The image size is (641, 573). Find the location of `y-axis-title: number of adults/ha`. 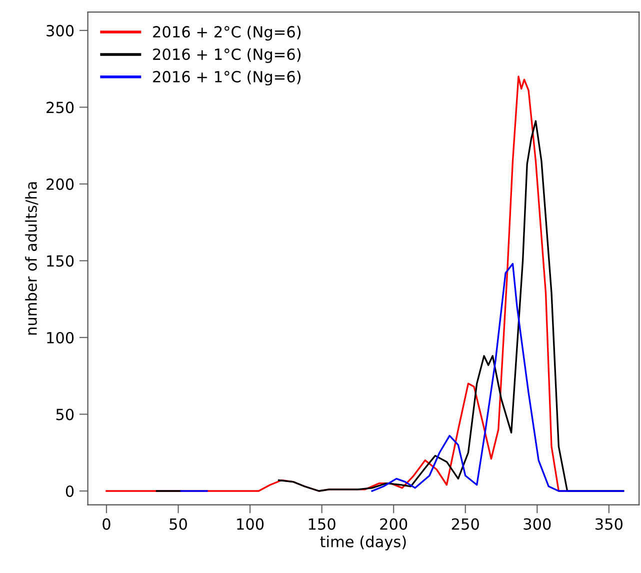

y-axis-title: number of adults/ha is located at coordinates (31, 258).